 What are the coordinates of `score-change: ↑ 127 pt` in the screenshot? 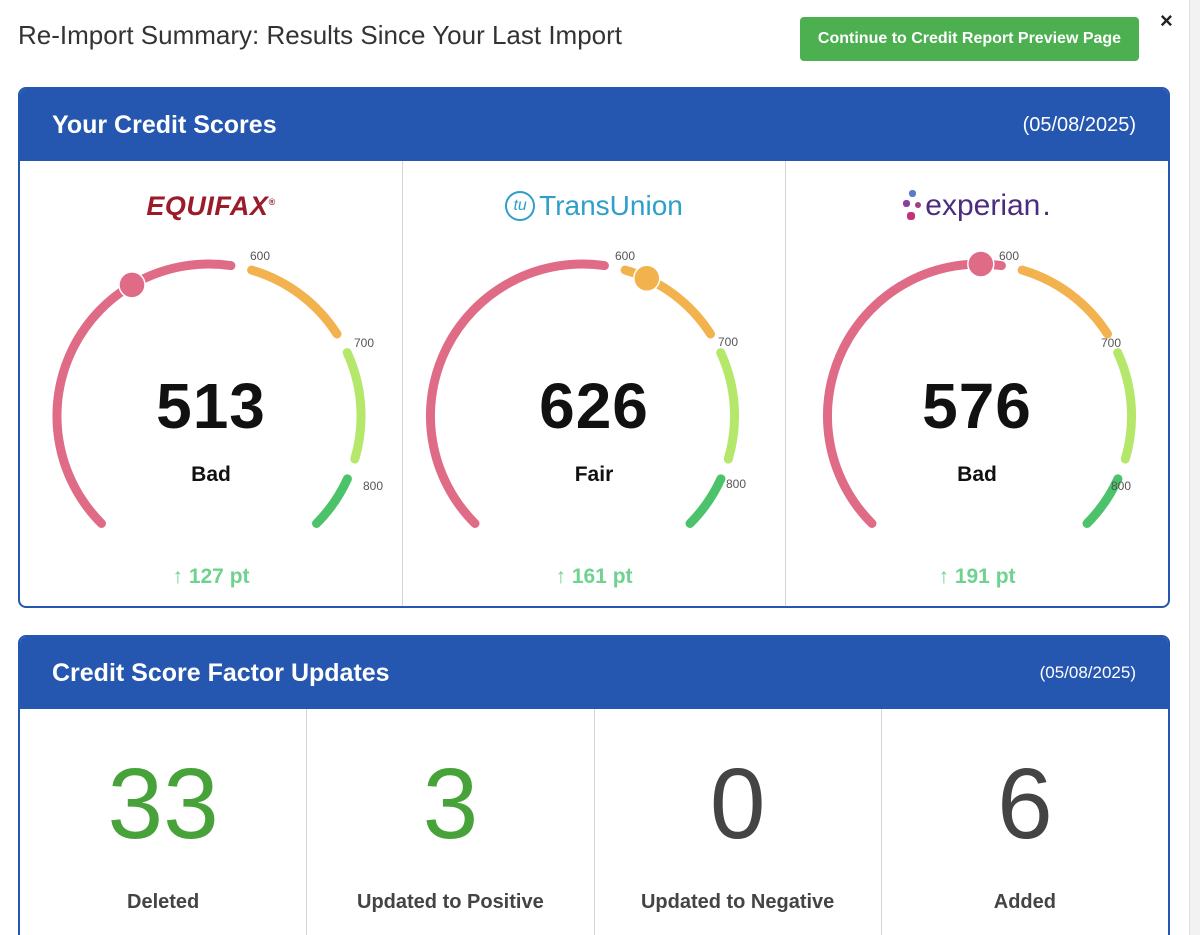 It's located at (211, 576).